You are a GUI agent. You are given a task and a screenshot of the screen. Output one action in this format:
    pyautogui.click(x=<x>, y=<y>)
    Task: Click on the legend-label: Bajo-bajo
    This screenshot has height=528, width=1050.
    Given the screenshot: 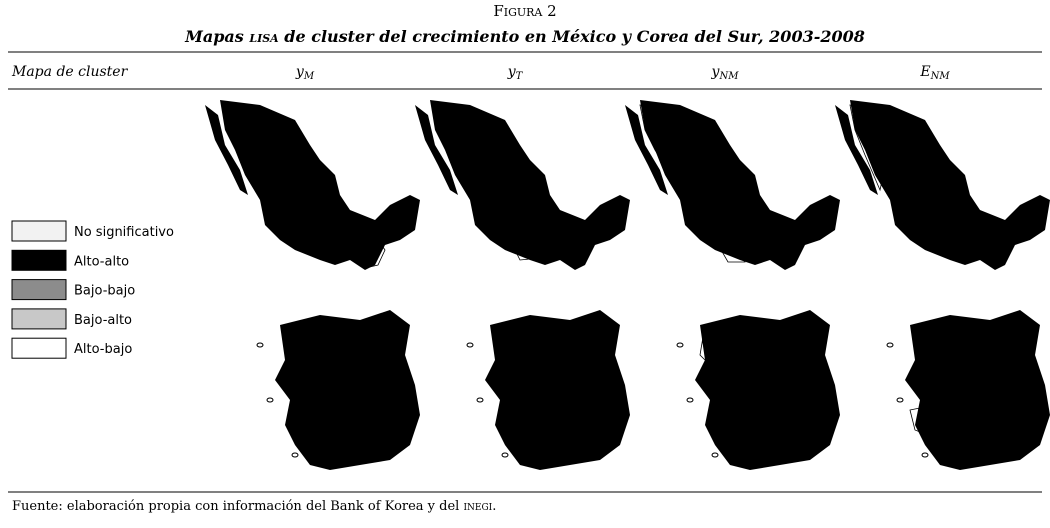 What is the action you would take?
    pyautogui.click(x=104, y=291)
    